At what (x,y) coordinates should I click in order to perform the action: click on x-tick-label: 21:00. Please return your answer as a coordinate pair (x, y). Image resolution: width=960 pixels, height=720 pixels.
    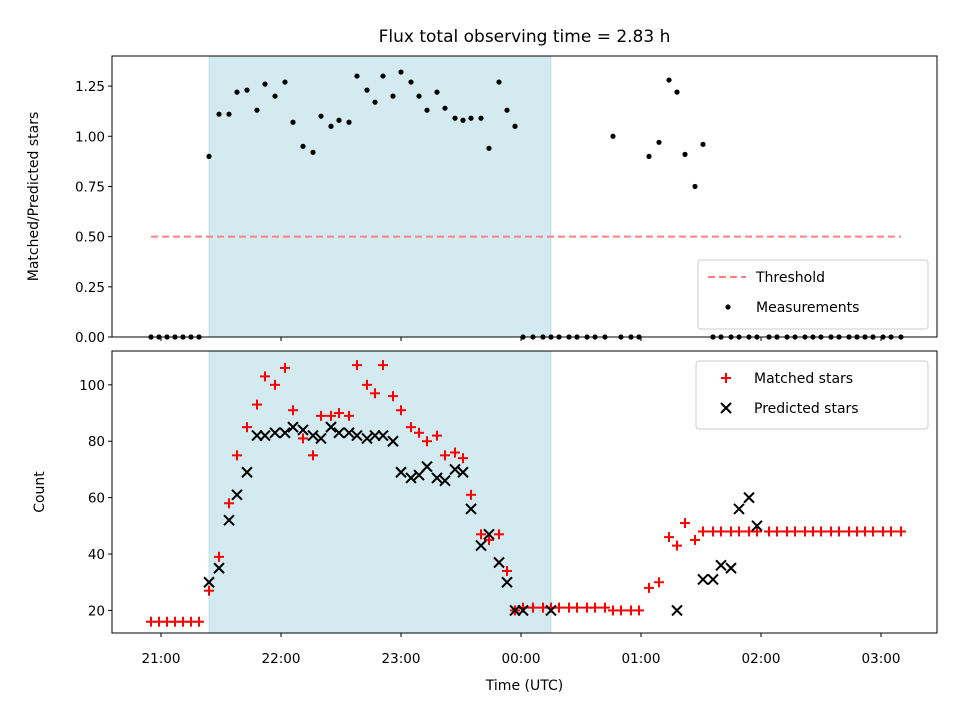
    Looking at the image, I should click on (161, 659).